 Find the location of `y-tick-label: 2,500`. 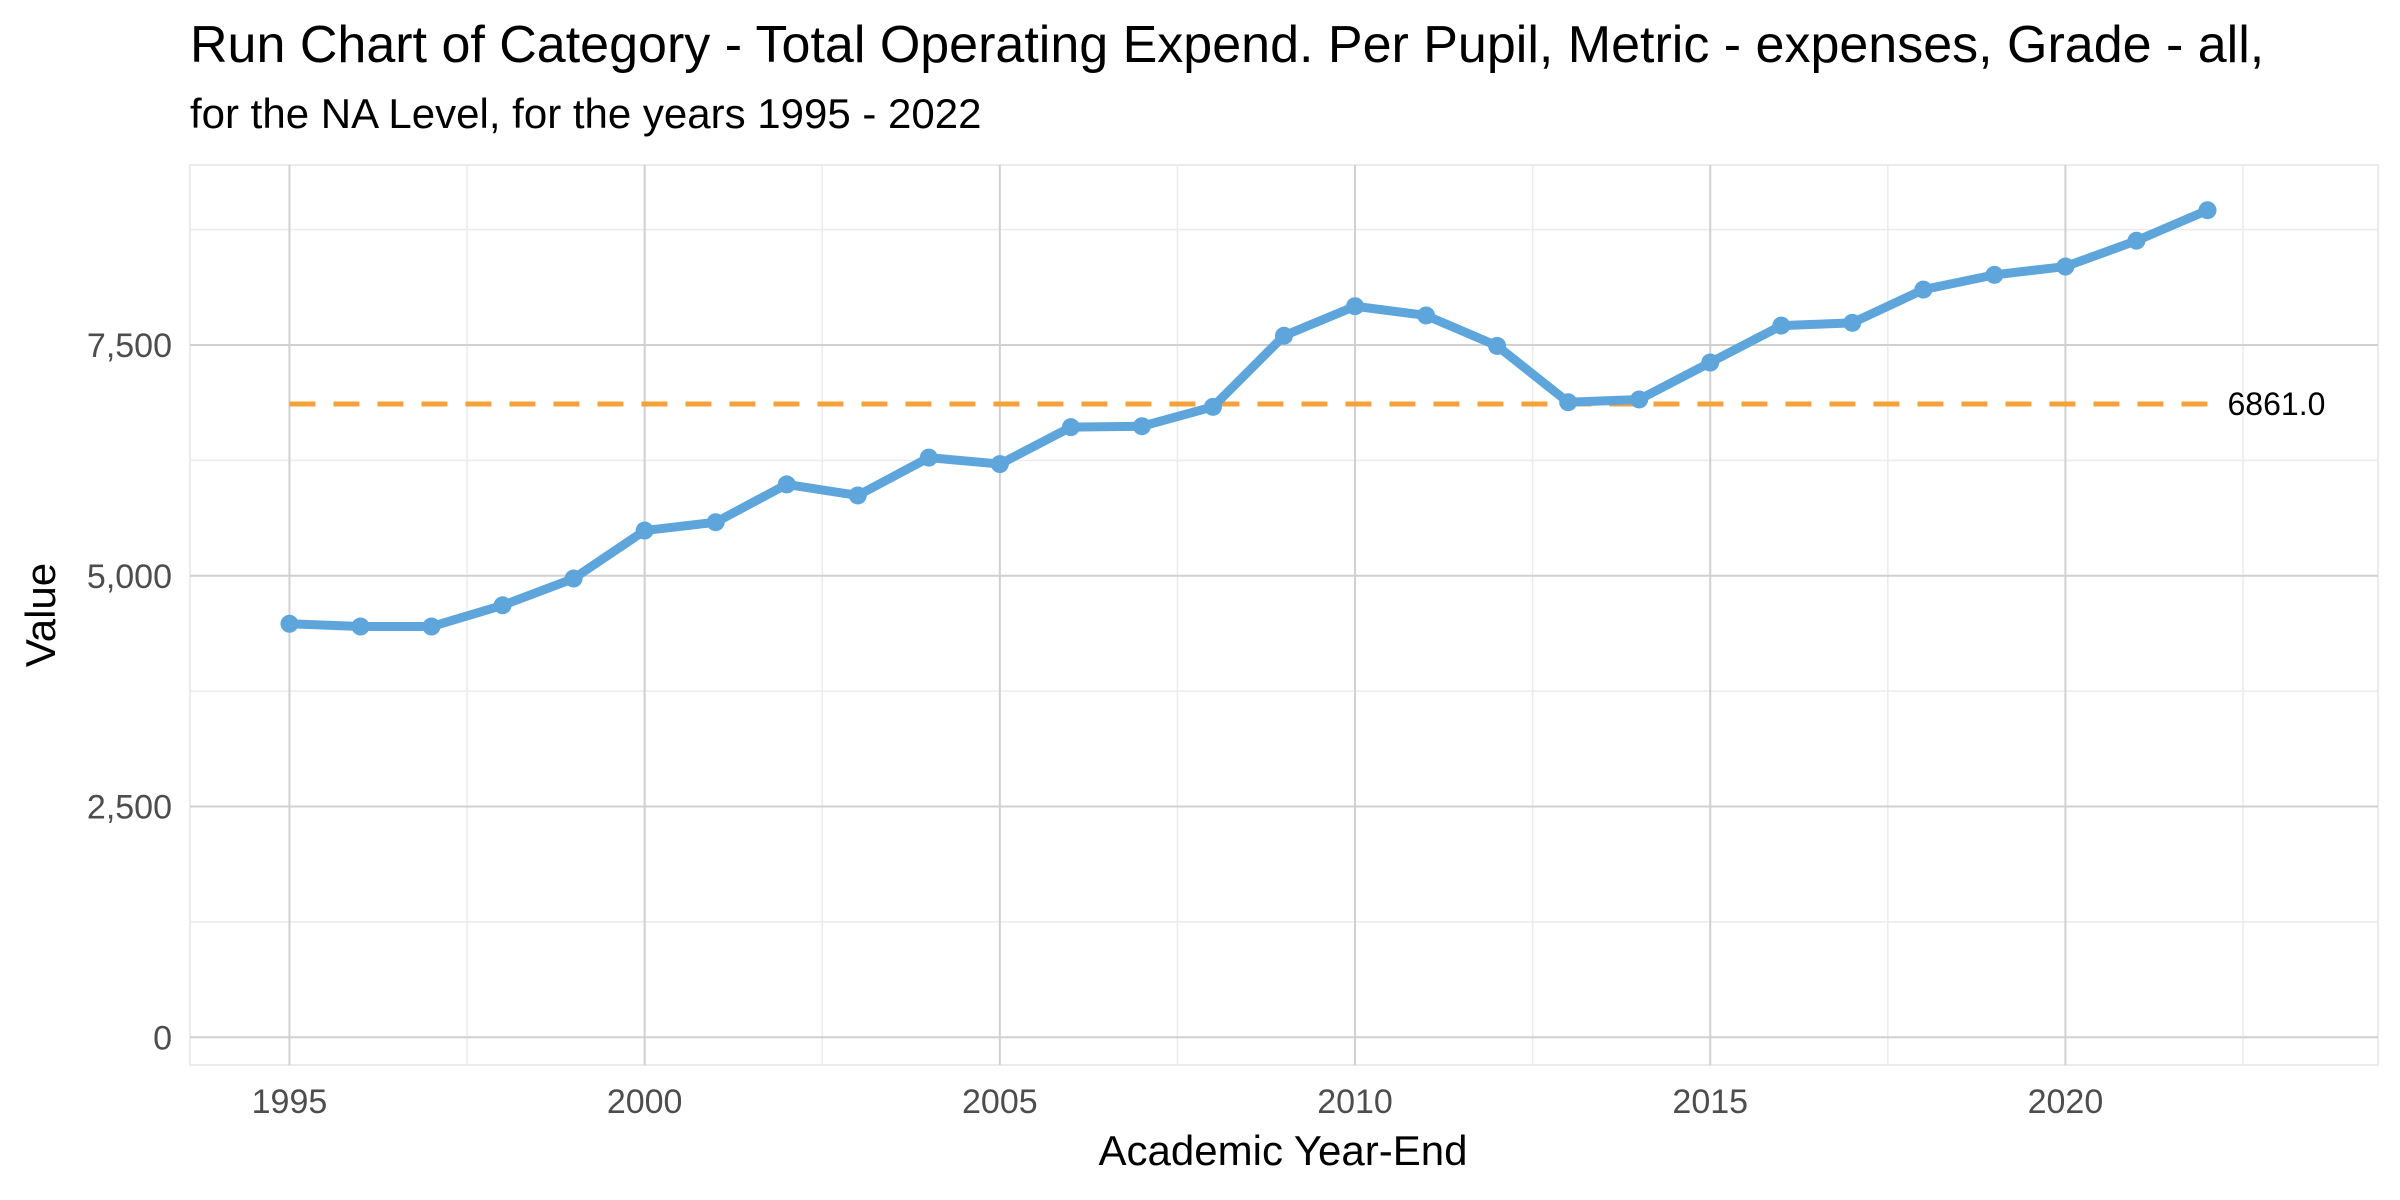

y-tick-label: 2,500 is located at coordinates (129, 808).